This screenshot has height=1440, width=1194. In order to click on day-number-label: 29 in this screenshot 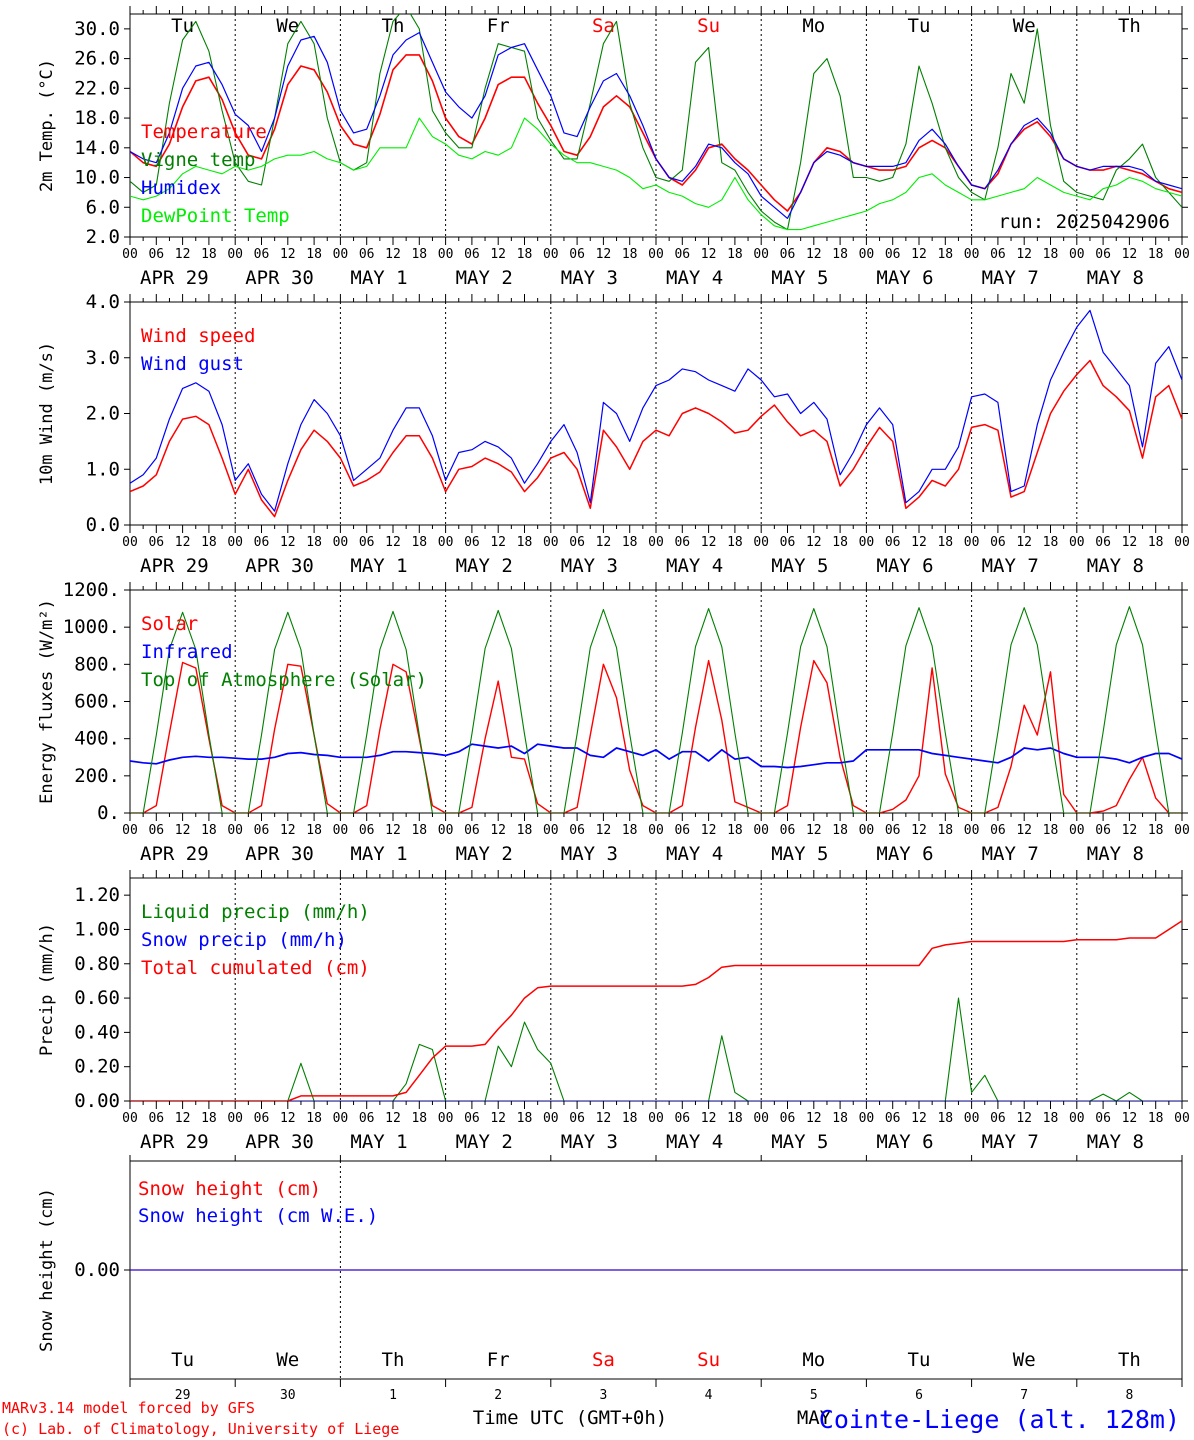, I will do `click(183, 1395)`.